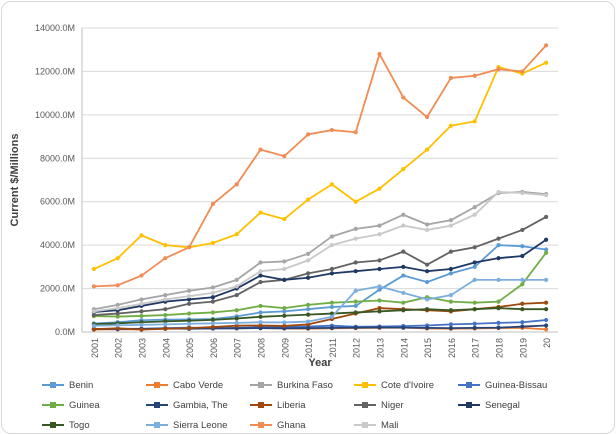 The image size is (616, 435). Describe the element at coordinates (198, 424) in the screenshot. I see `legend-item-sierra-leone: Sierra Leone` at that location.